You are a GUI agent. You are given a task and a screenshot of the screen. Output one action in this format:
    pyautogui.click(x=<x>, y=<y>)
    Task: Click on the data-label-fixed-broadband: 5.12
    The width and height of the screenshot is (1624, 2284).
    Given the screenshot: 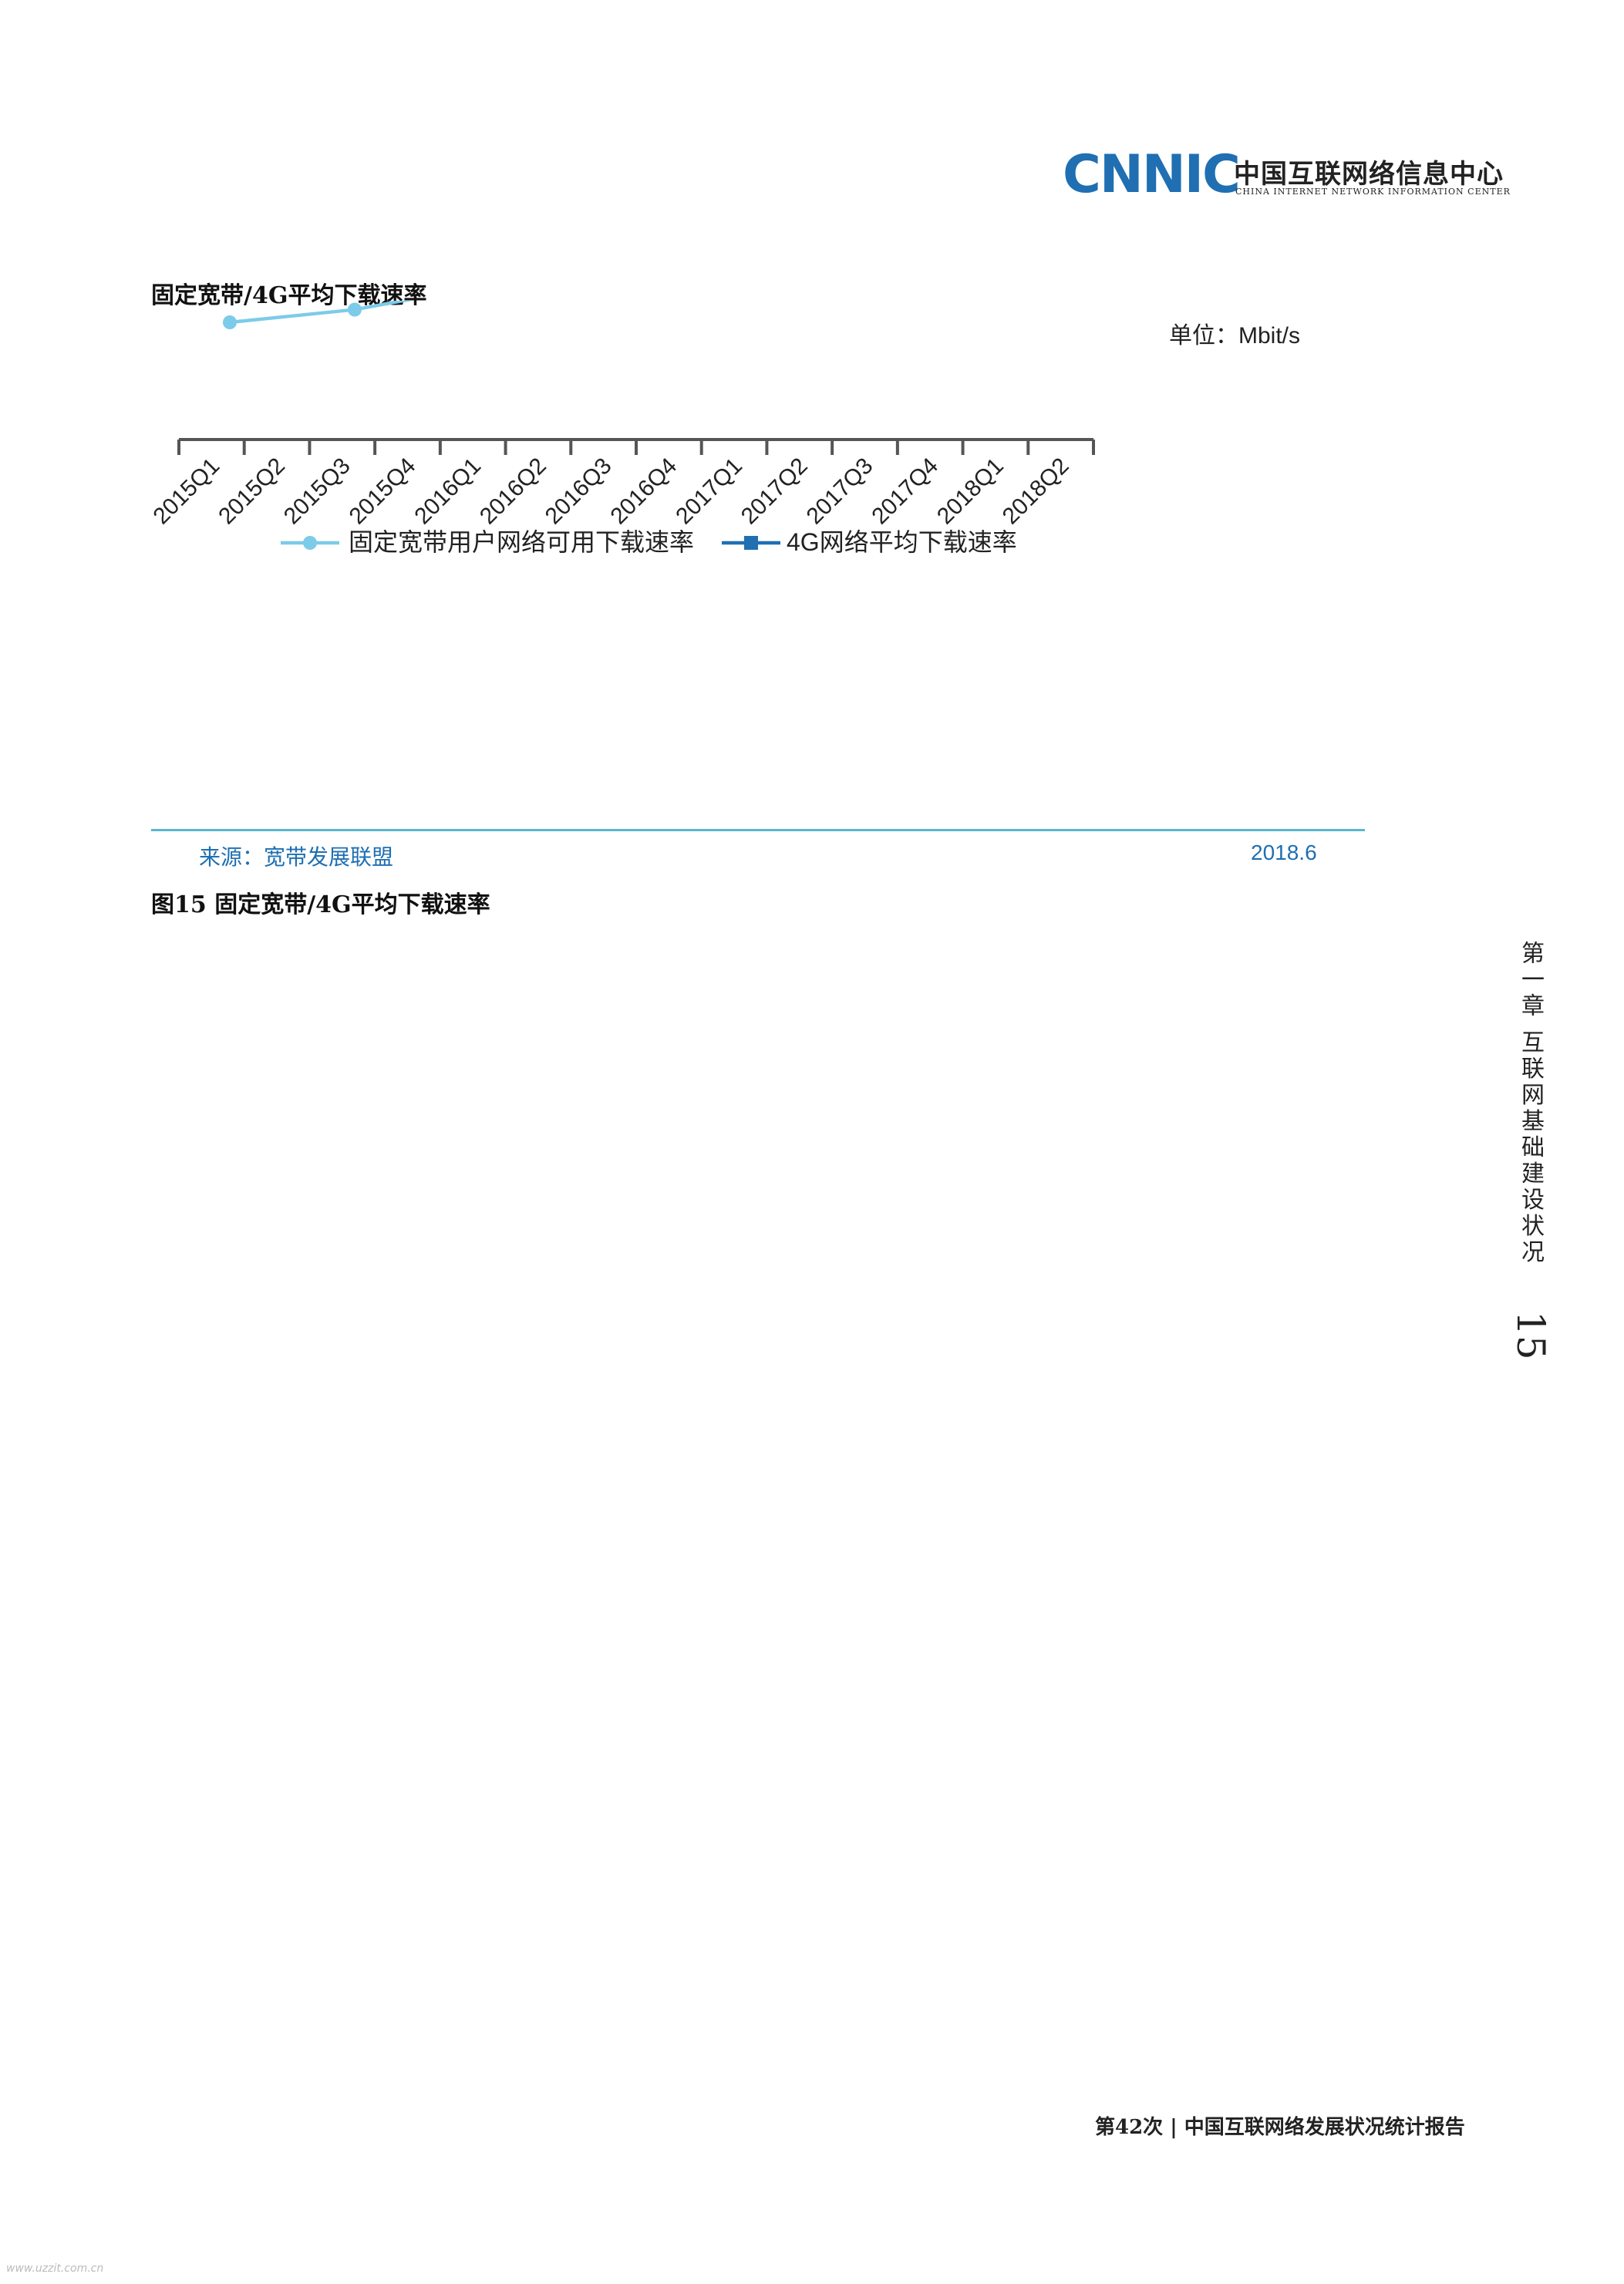 What is the action you would take?
    pyautogui.click(x=229, y=303)
    